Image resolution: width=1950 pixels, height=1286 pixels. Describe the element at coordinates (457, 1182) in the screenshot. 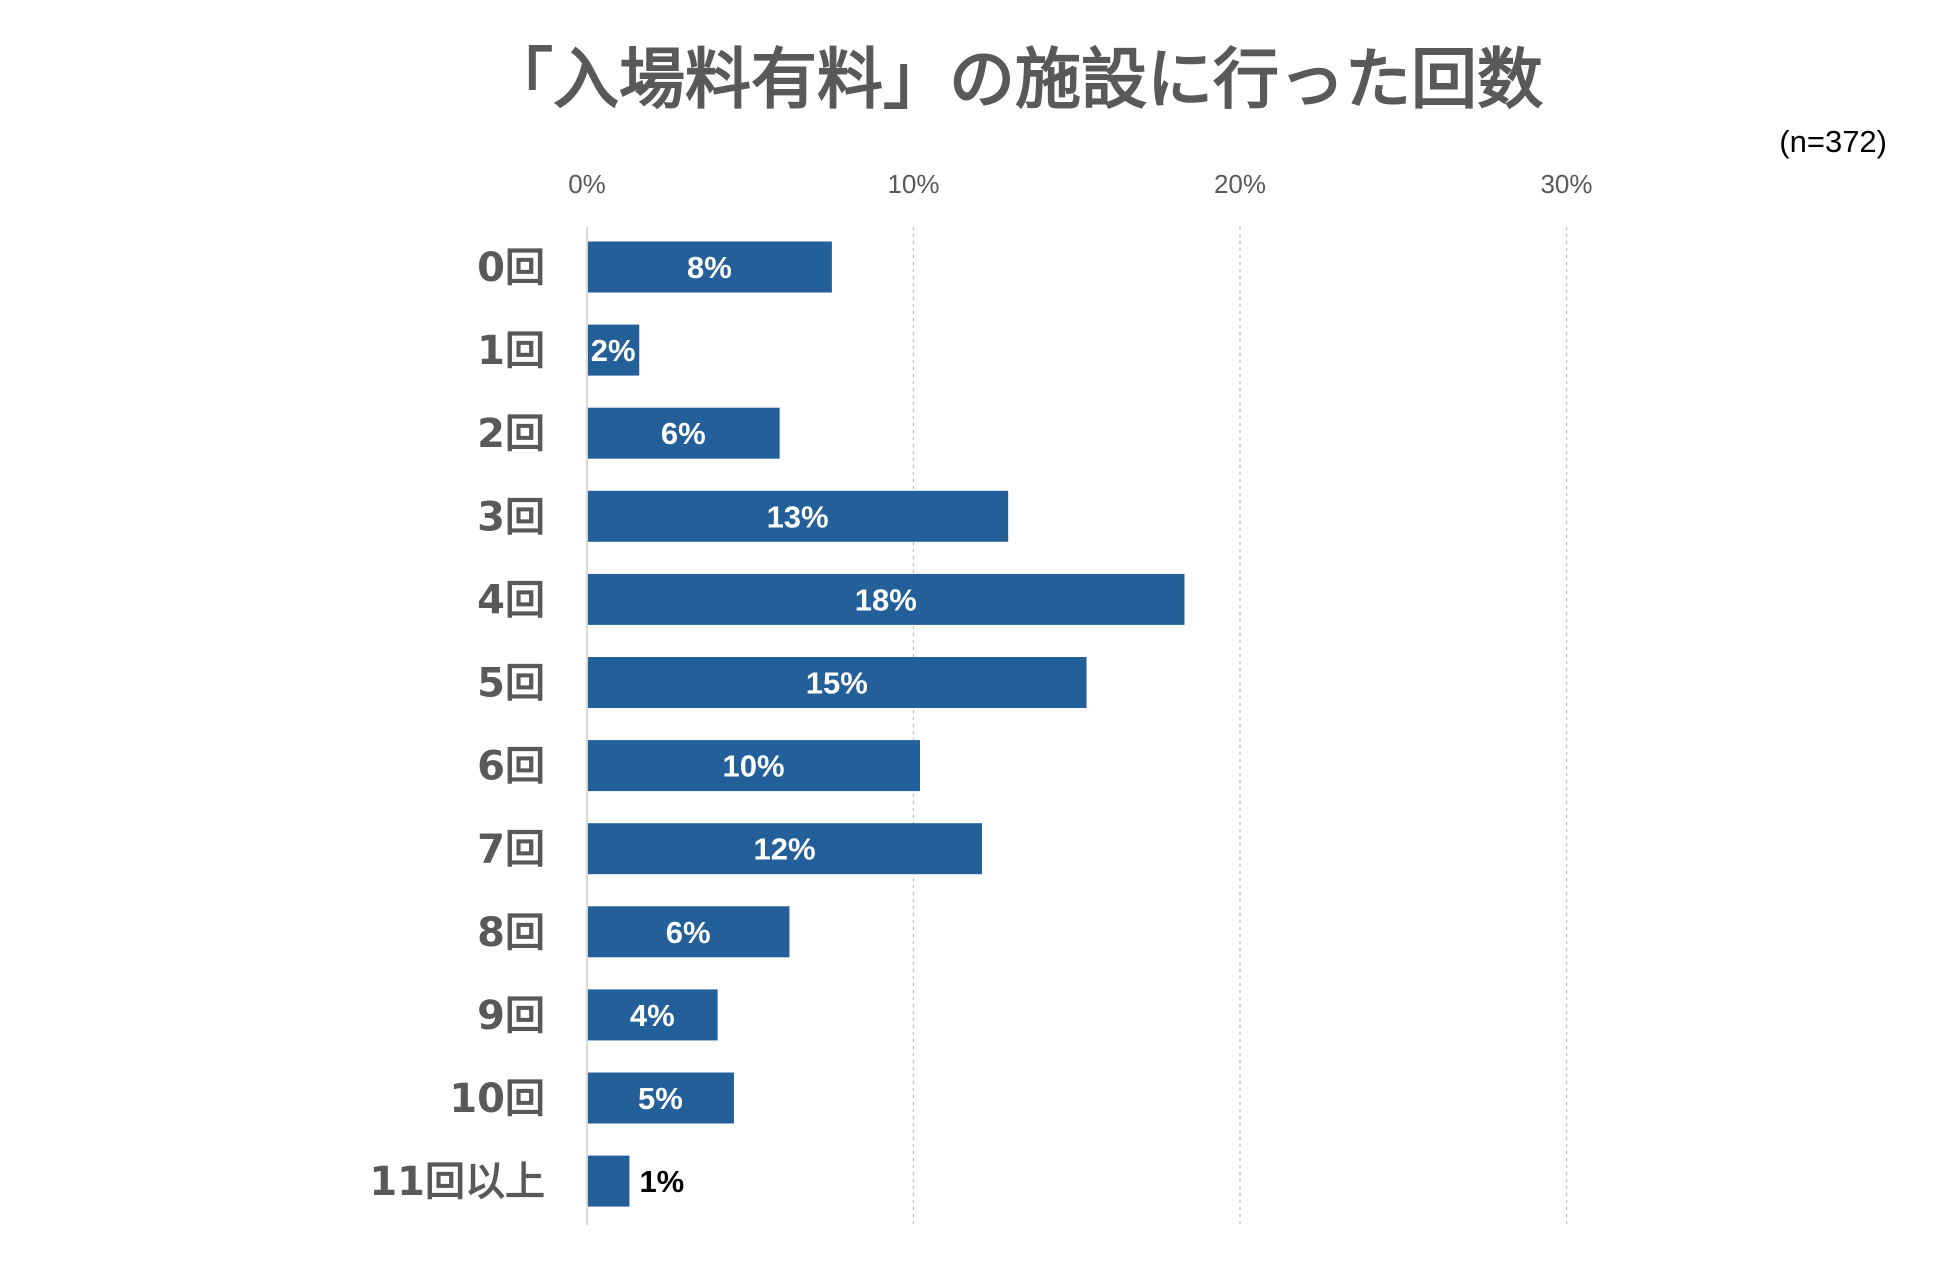

I see `category-label: 11回以上` at that location.